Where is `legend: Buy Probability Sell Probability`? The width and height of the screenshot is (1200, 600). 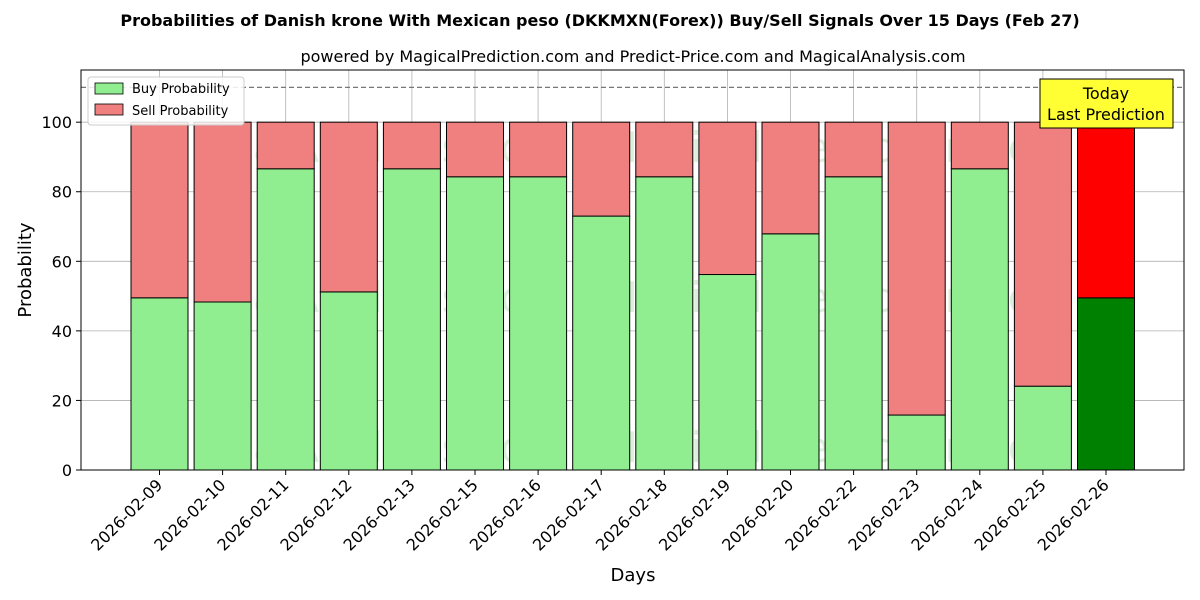 legend: Buy Probability Sell Probability is located at coordinates (166, 101).